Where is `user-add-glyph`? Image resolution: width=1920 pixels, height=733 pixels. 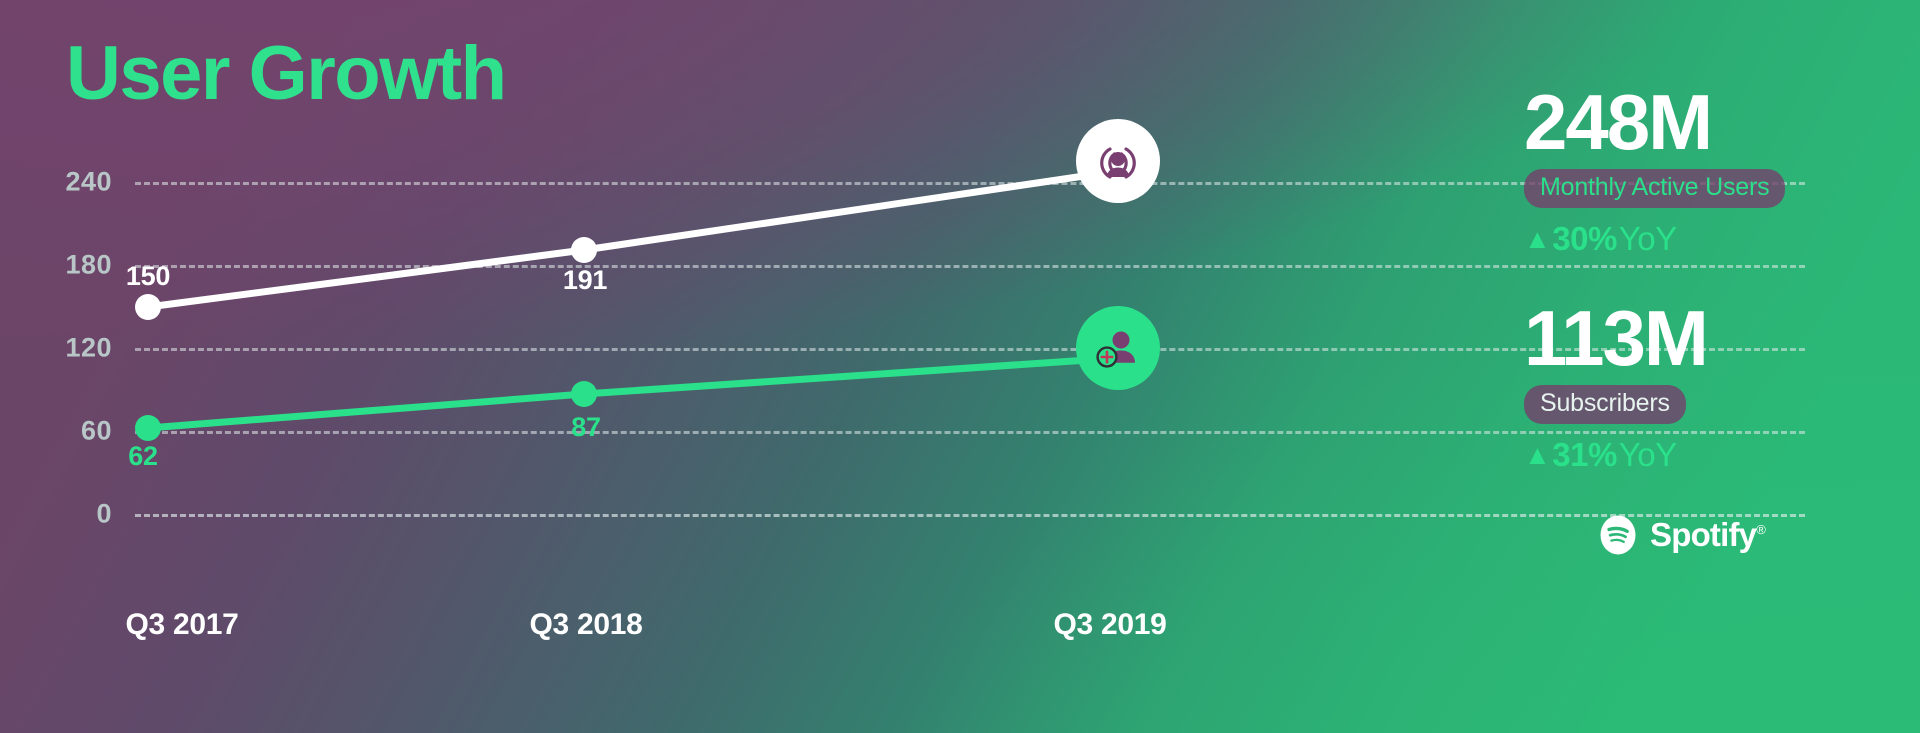 user-add-glyph is located at coordinates (1115, 349).